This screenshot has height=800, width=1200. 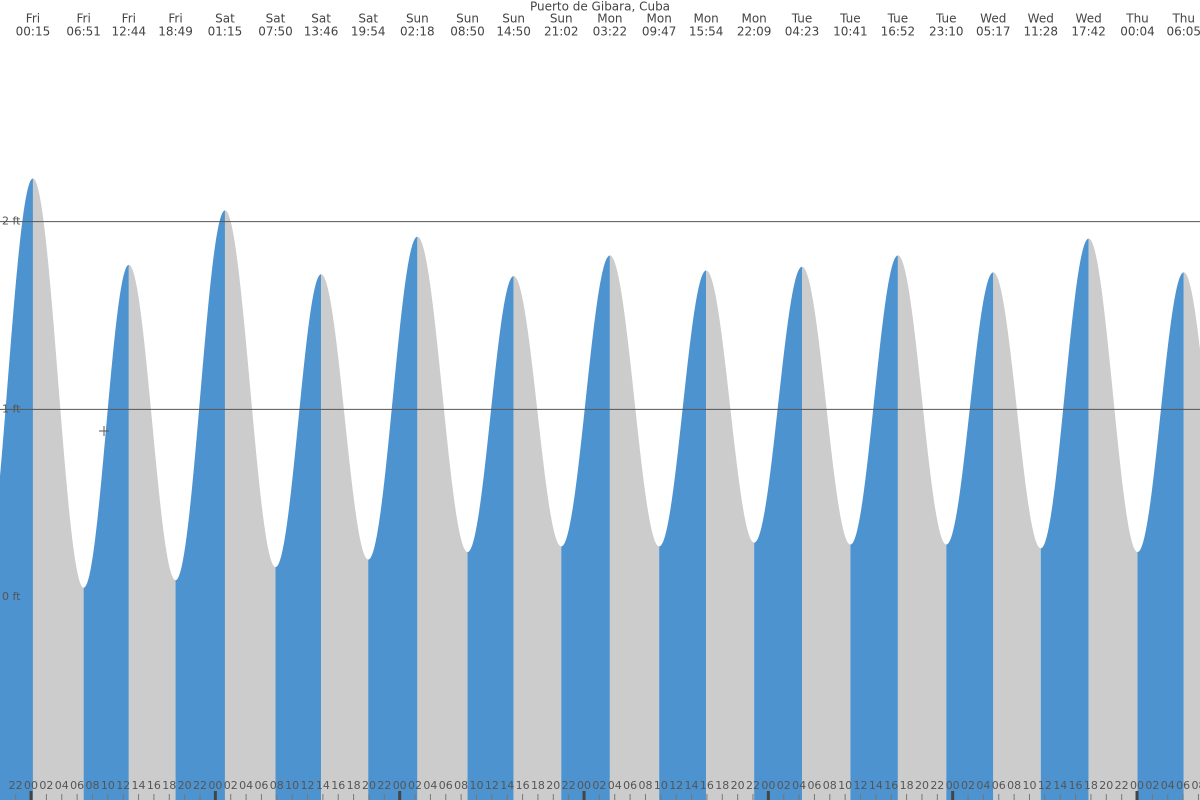 What do you see at coordinates (83, 32) in the screenshot?
I see `extreme-time: 06:51` at bounding box center [83, 32].